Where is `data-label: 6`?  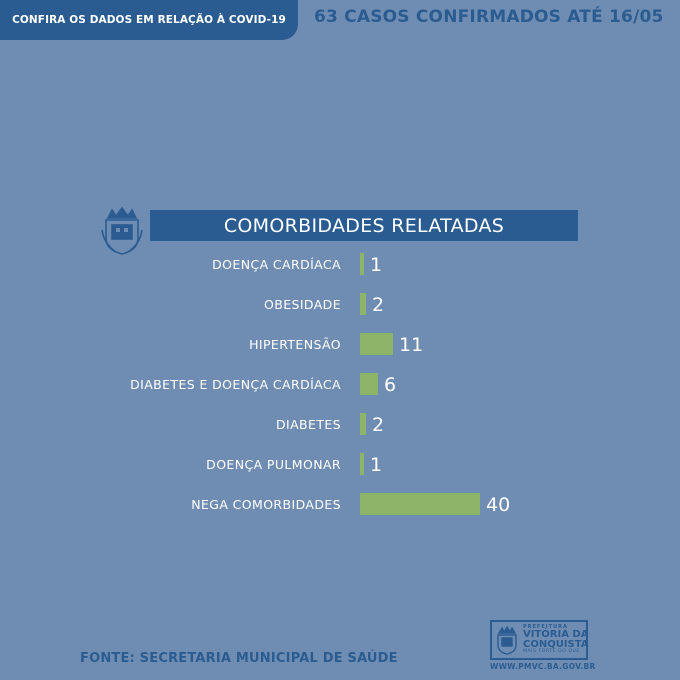
data-label: 6 is located at coordinates (390, 385).